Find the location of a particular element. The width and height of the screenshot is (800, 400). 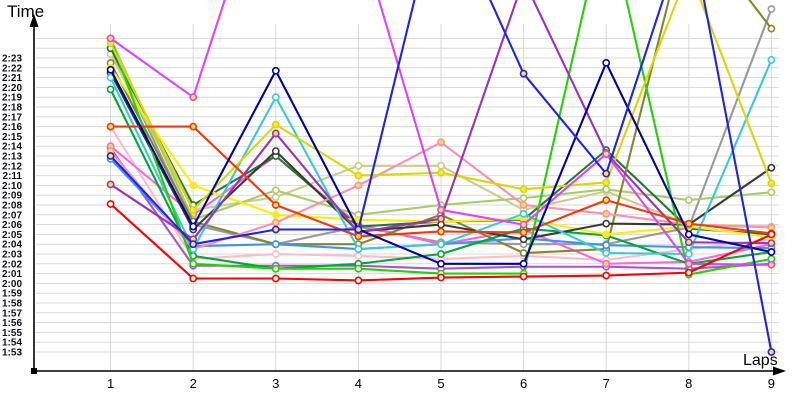

y-tick-label: 1:53 is located at coordinates (12, 353).